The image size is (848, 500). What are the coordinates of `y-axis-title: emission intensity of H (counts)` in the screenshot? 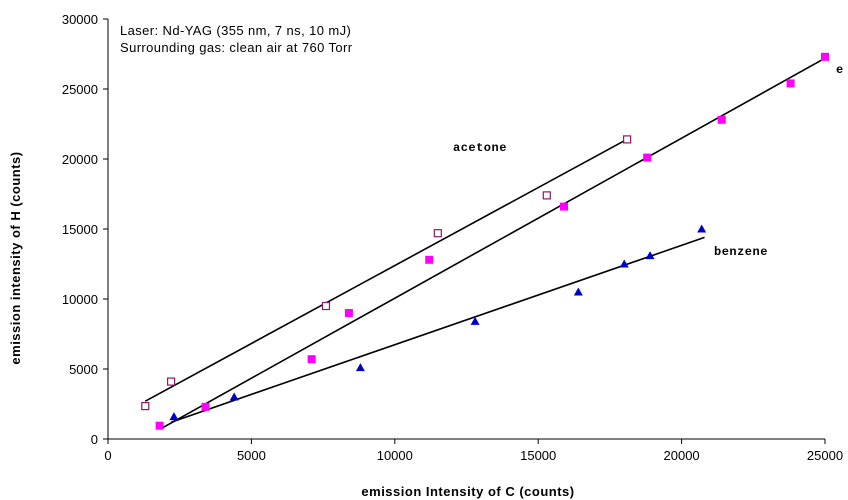 It's located at (15, 257).